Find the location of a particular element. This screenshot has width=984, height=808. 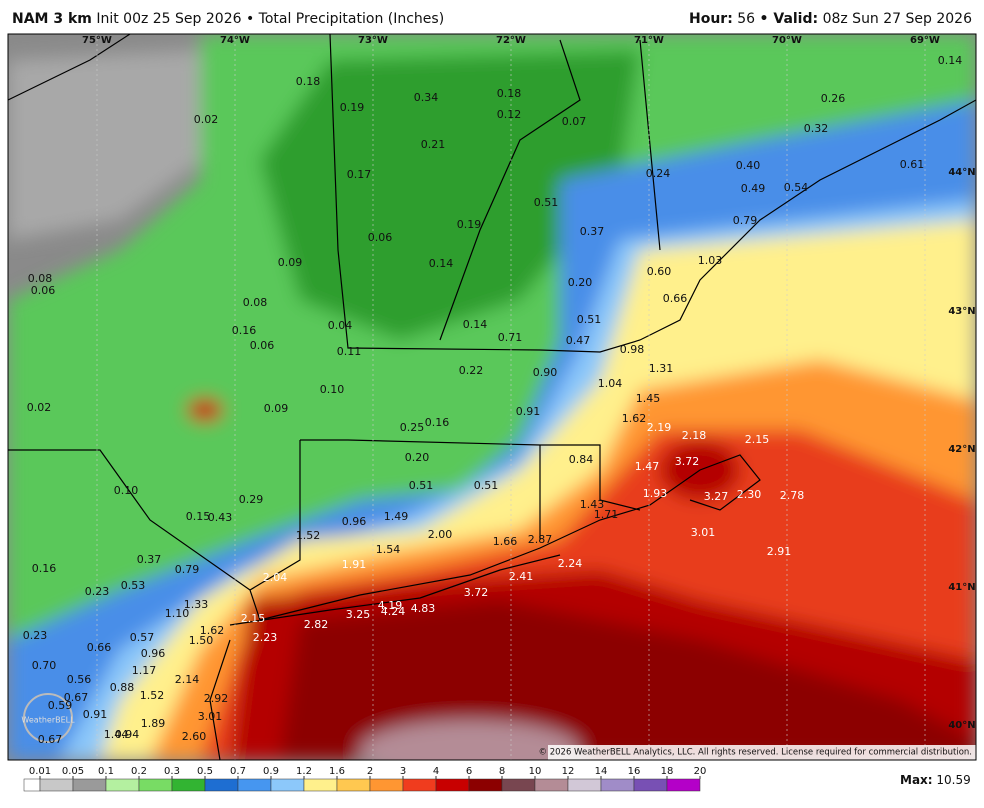

precip-label: 2.15 is located at coordinates (253, 618).